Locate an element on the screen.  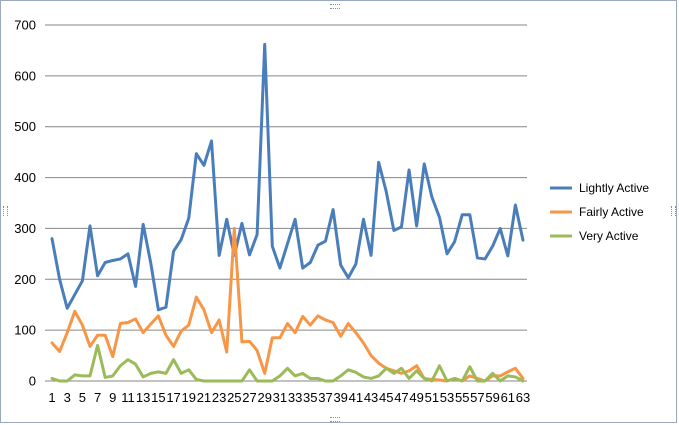
x-tick-label: 3 is located at coordinates (67, 397).